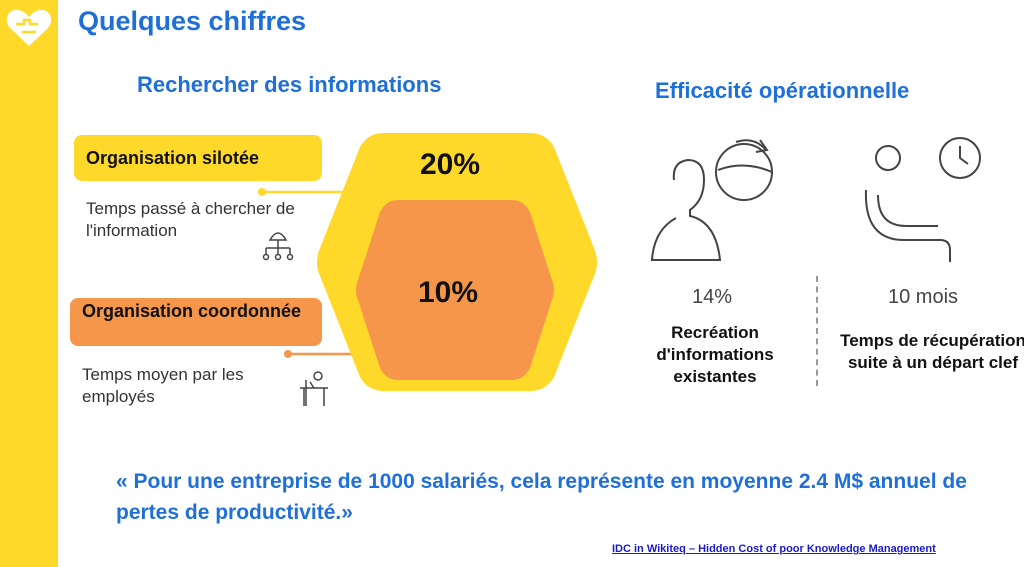 The width and height of the screenshot is (1024, 567). I want to click on connector-dot-coord, so click(288, 354).